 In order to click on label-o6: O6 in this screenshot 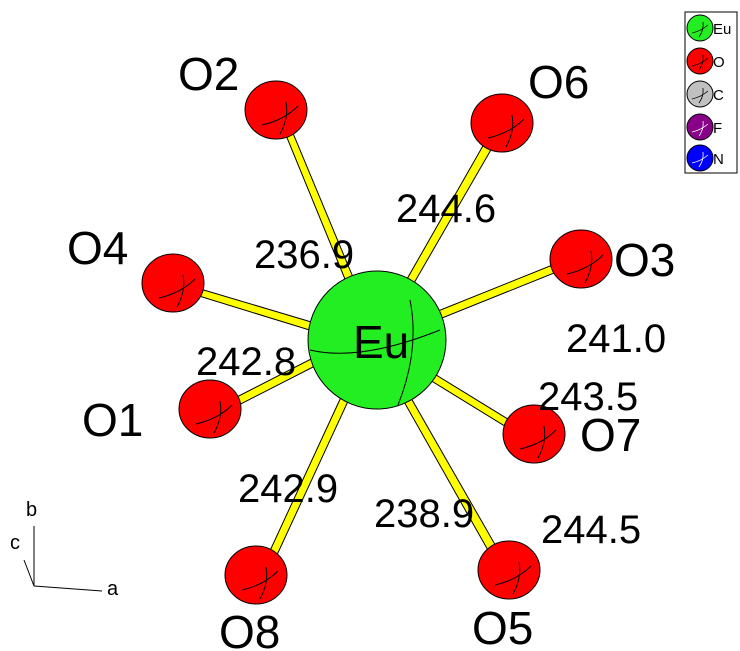, I will do `click(558, 82)`.